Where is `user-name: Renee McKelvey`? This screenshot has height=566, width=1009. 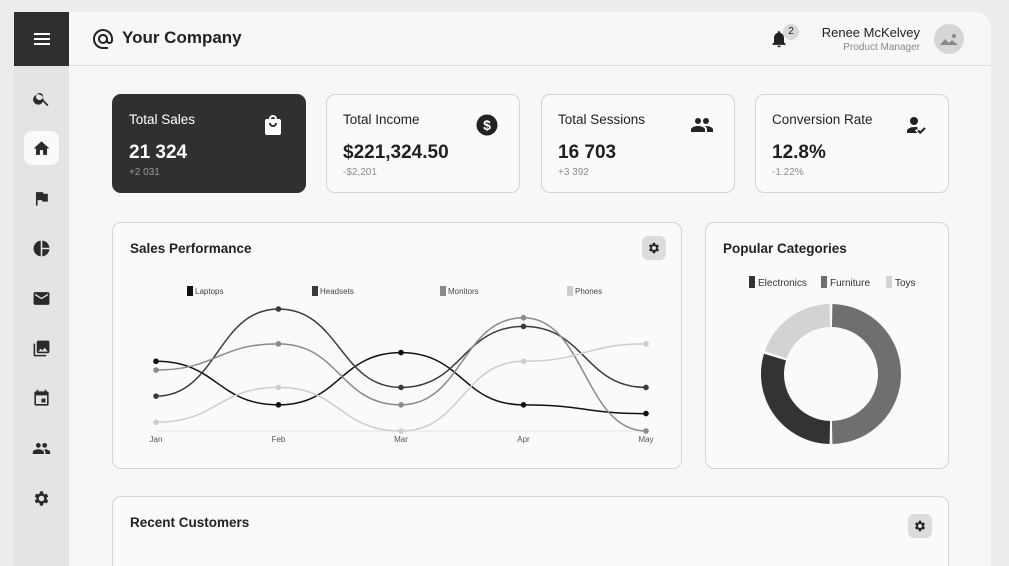 user-name: Renee McKelvey is located at coordinates (870, 32).